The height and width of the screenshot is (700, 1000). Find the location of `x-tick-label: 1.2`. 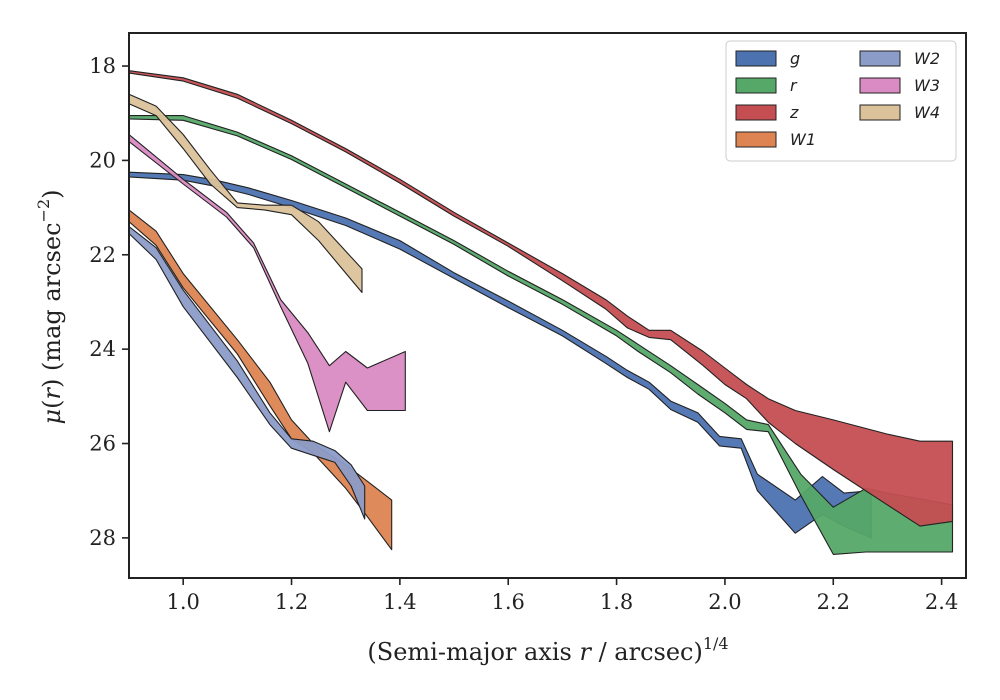

x-tick-label: 1.2 is located at coordinates (291, 602).